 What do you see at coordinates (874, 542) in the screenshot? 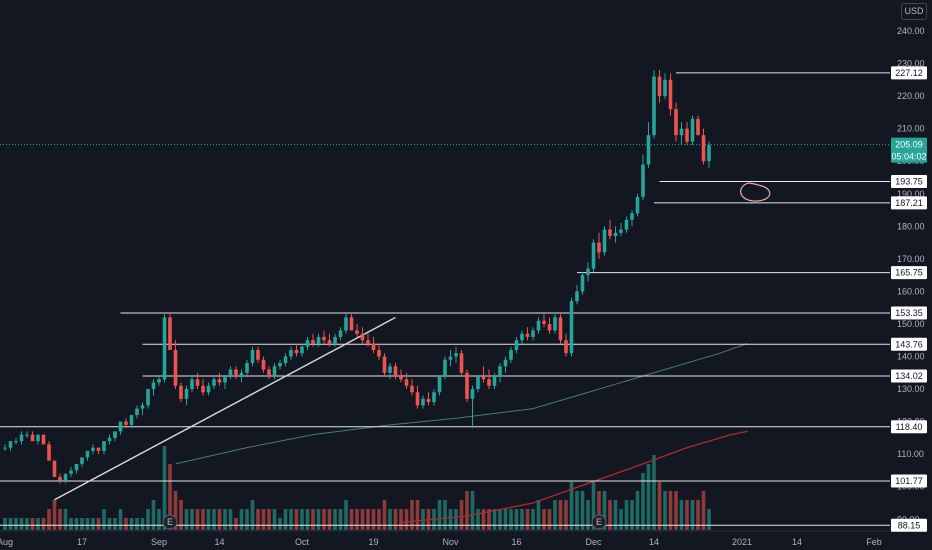
I see `x-tick-label: Feb` at bounding box center [874, 542].